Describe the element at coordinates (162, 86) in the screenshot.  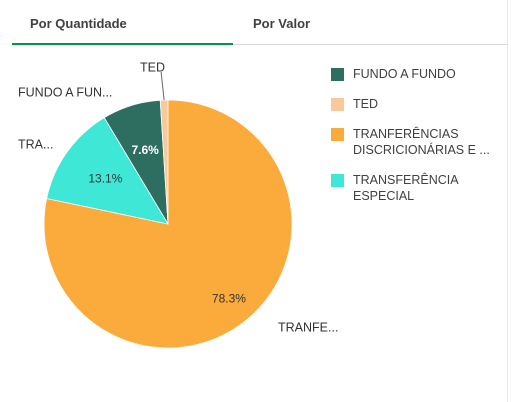
I see `leader-line` at that location.